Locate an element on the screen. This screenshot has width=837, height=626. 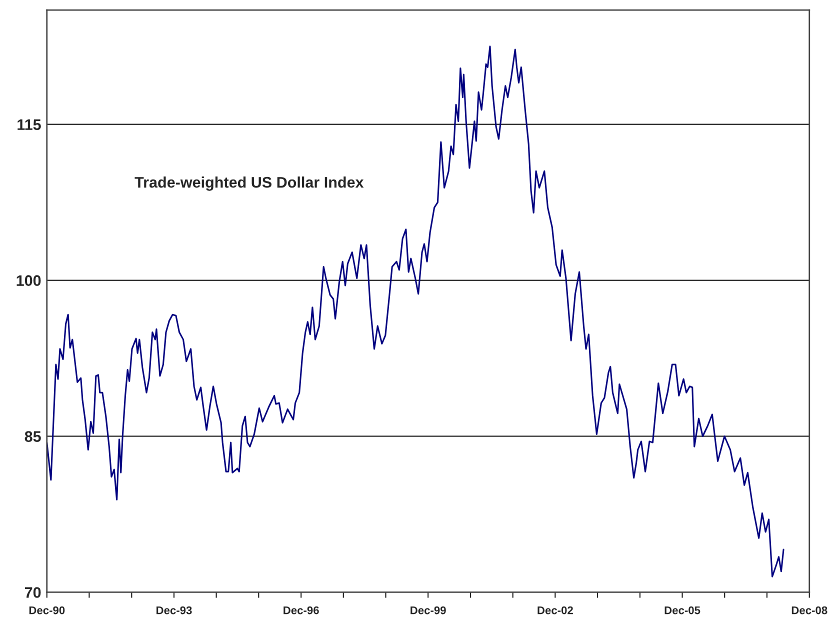
x-tick-label: Dec-93 is located at coordinates (174, 610).